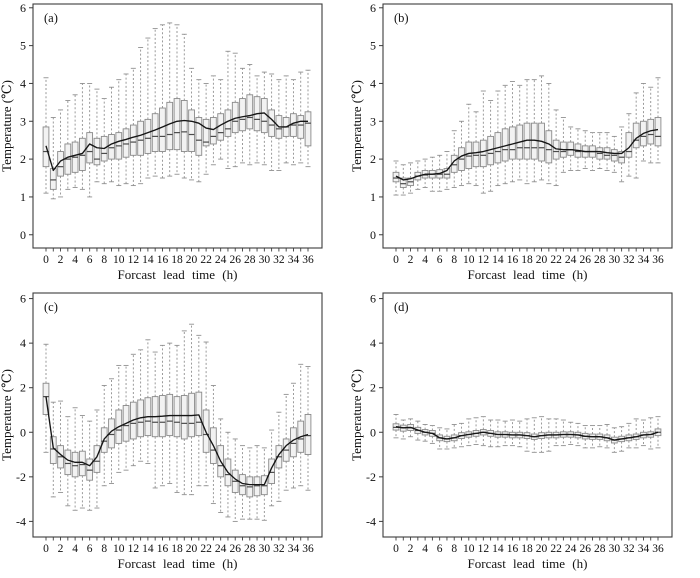 This screenshot has width=700, height=578. What do you see at coordinates (401, 18) in the screenshot?
I see `panel-label: (b)` at bounding box center [401, 18].